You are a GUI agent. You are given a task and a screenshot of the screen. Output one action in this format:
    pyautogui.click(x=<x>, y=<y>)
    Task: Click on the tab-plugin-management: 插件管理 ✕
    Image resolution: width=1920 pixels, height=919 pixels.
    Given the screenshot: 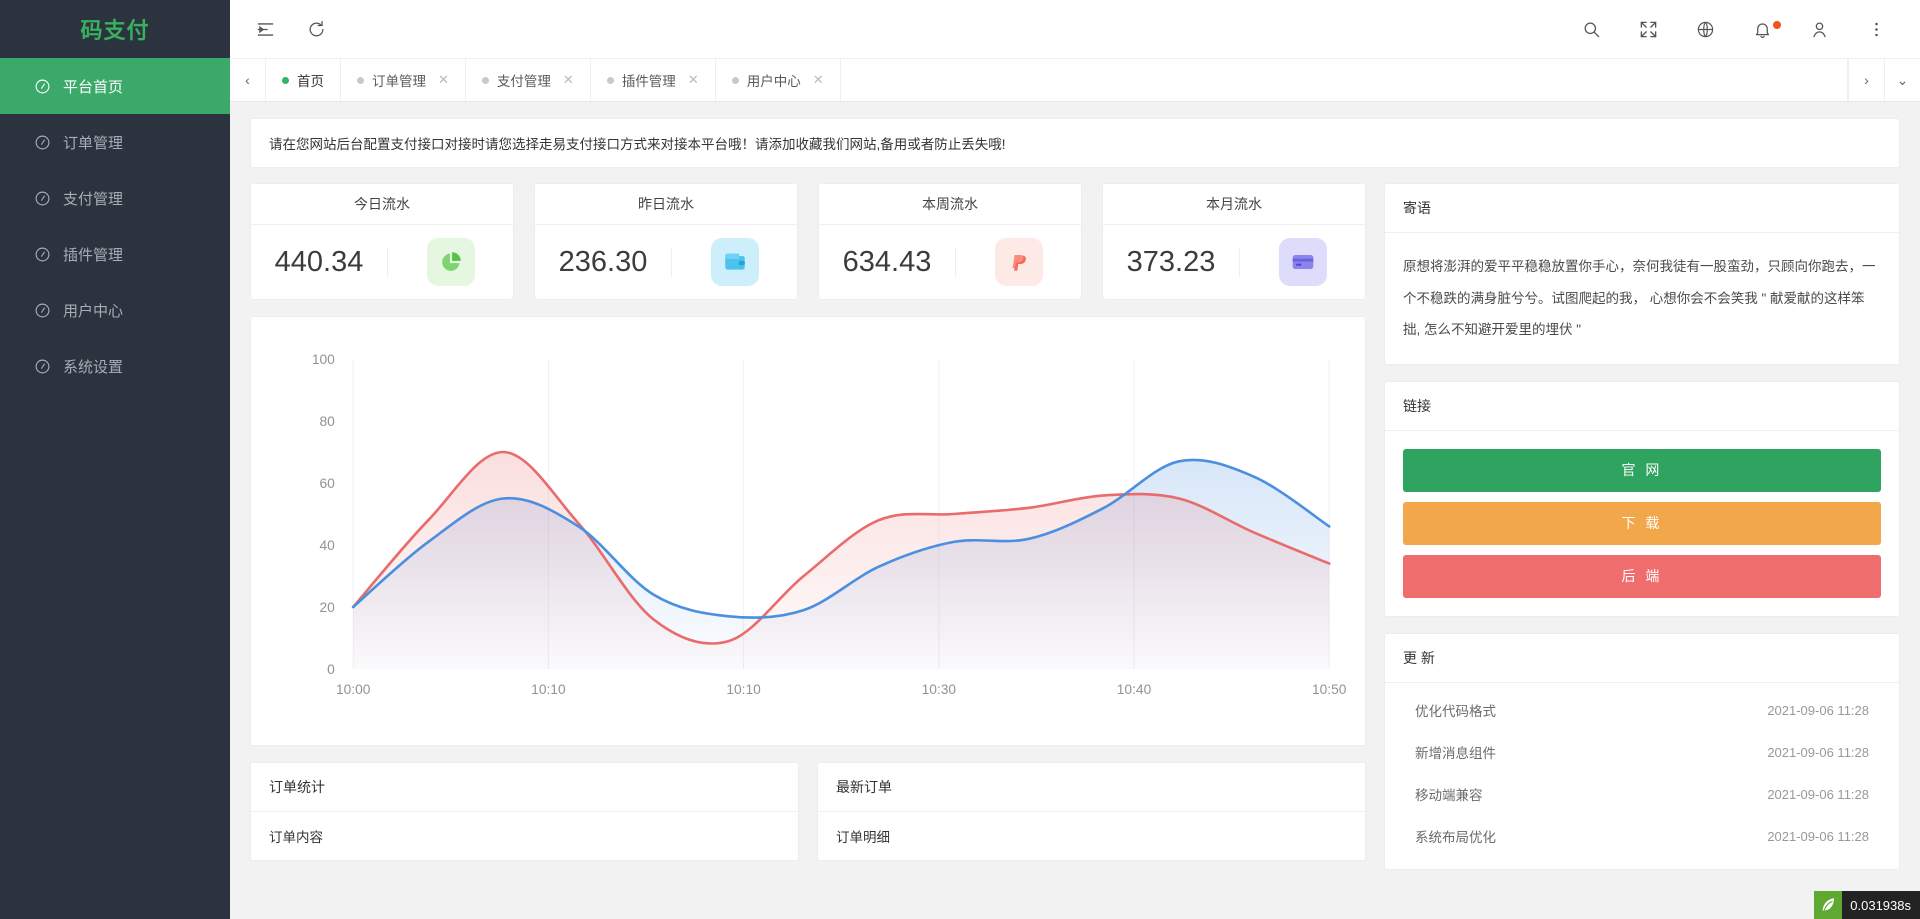 What is the action you would take?
    pyautogui.click(x=653, y=80)
    